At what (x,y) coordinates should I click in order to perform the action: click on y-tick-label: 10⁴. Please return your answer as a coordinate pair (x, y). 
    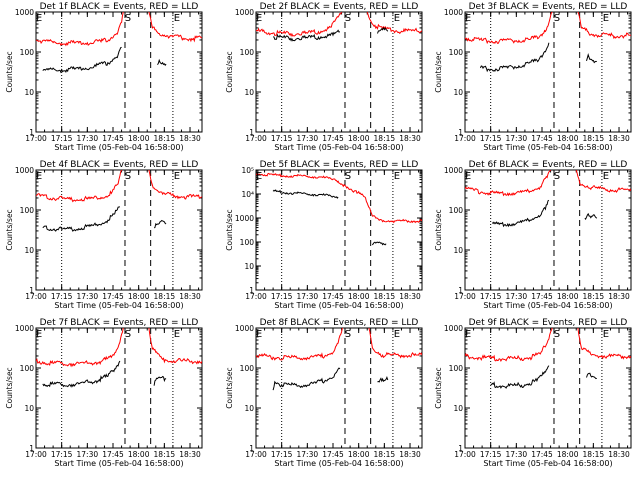
    Looking at the image, I should click on (247, 194).